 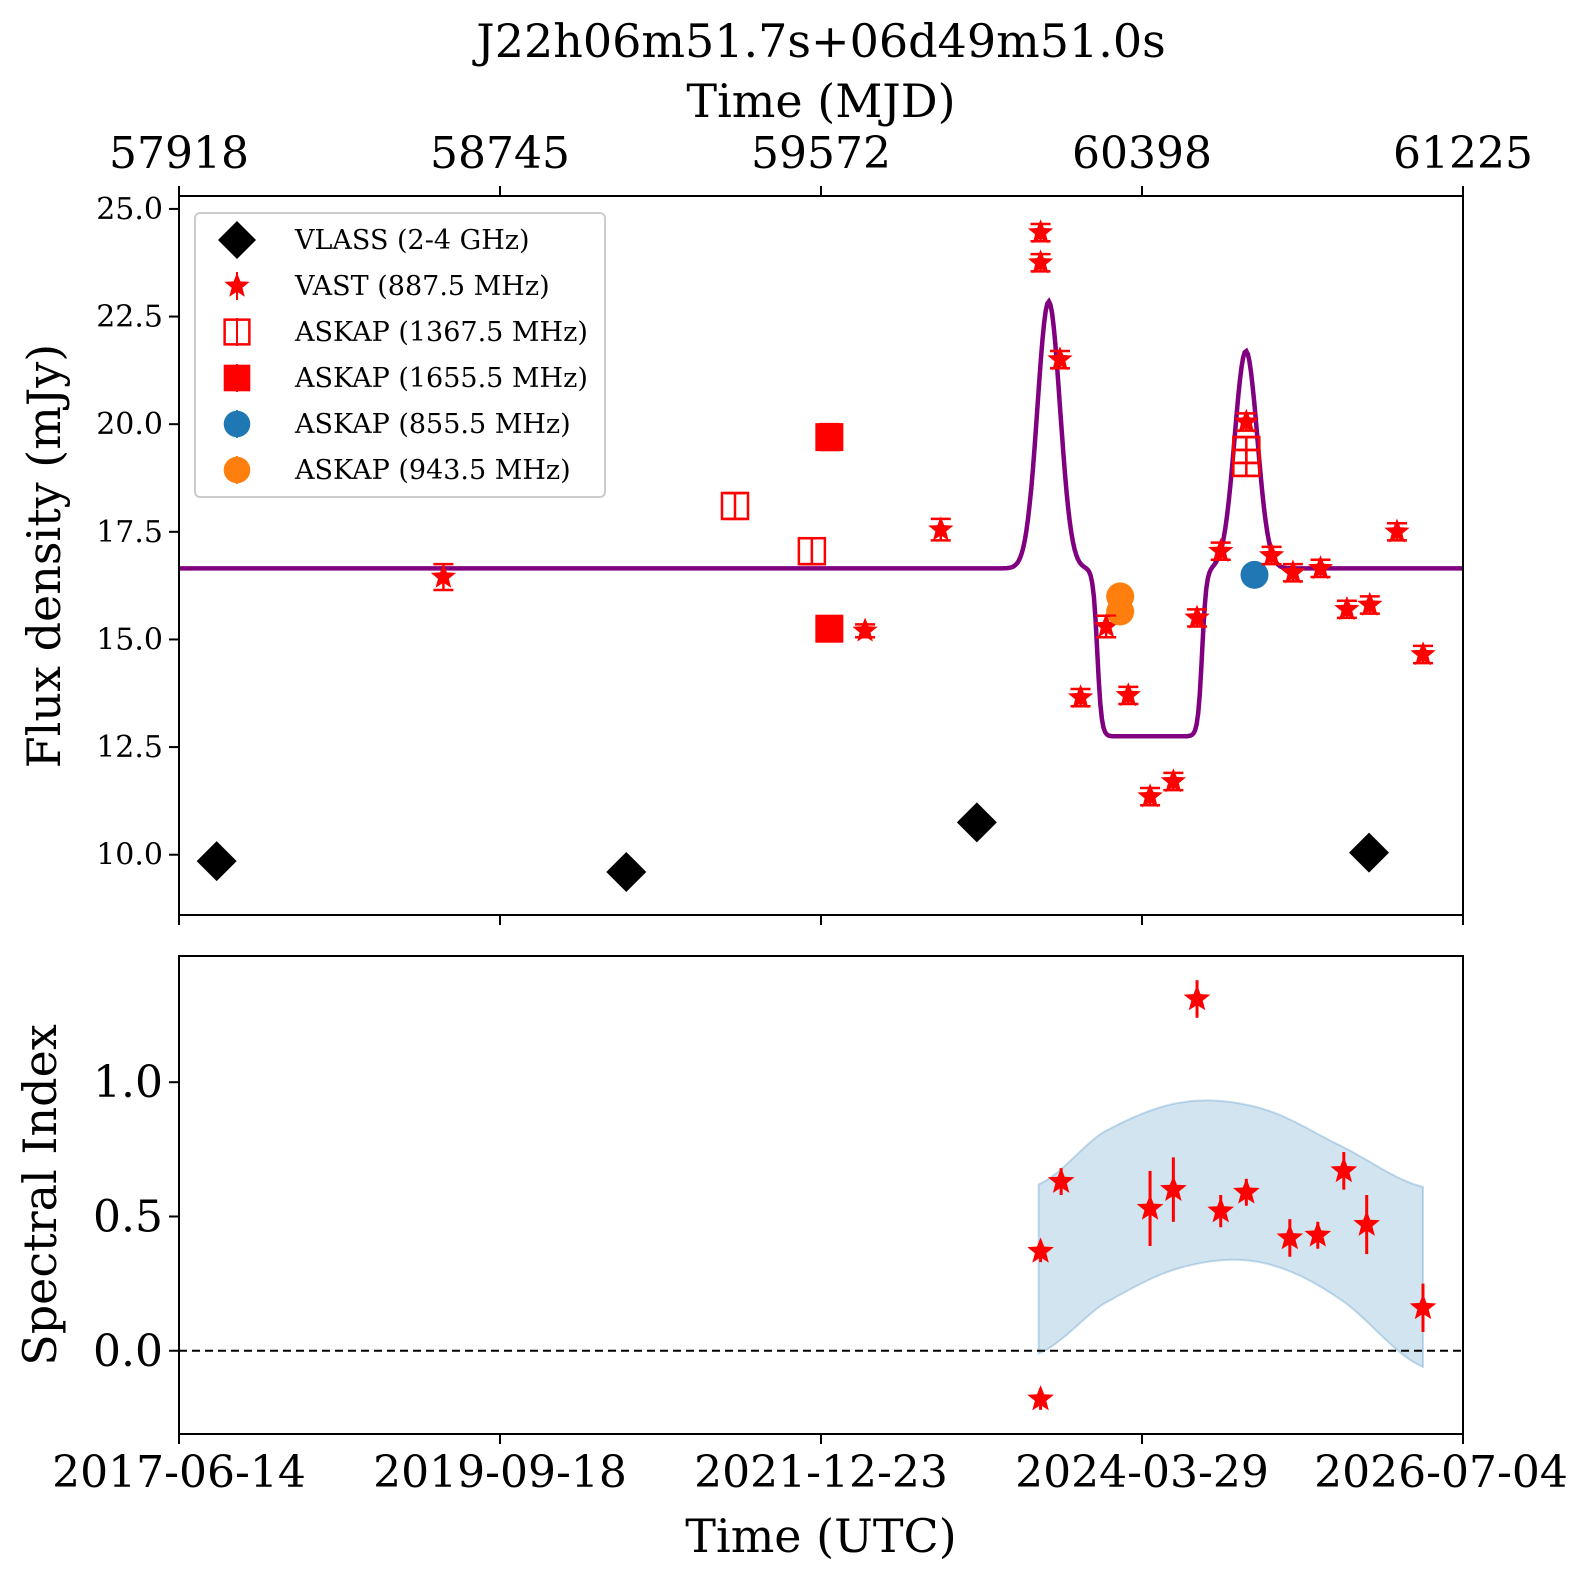 What do you see at coordinates (129, 639) in the screenshot?
I see `y-tick-label: 15.0` at bounding box center [129, 639].